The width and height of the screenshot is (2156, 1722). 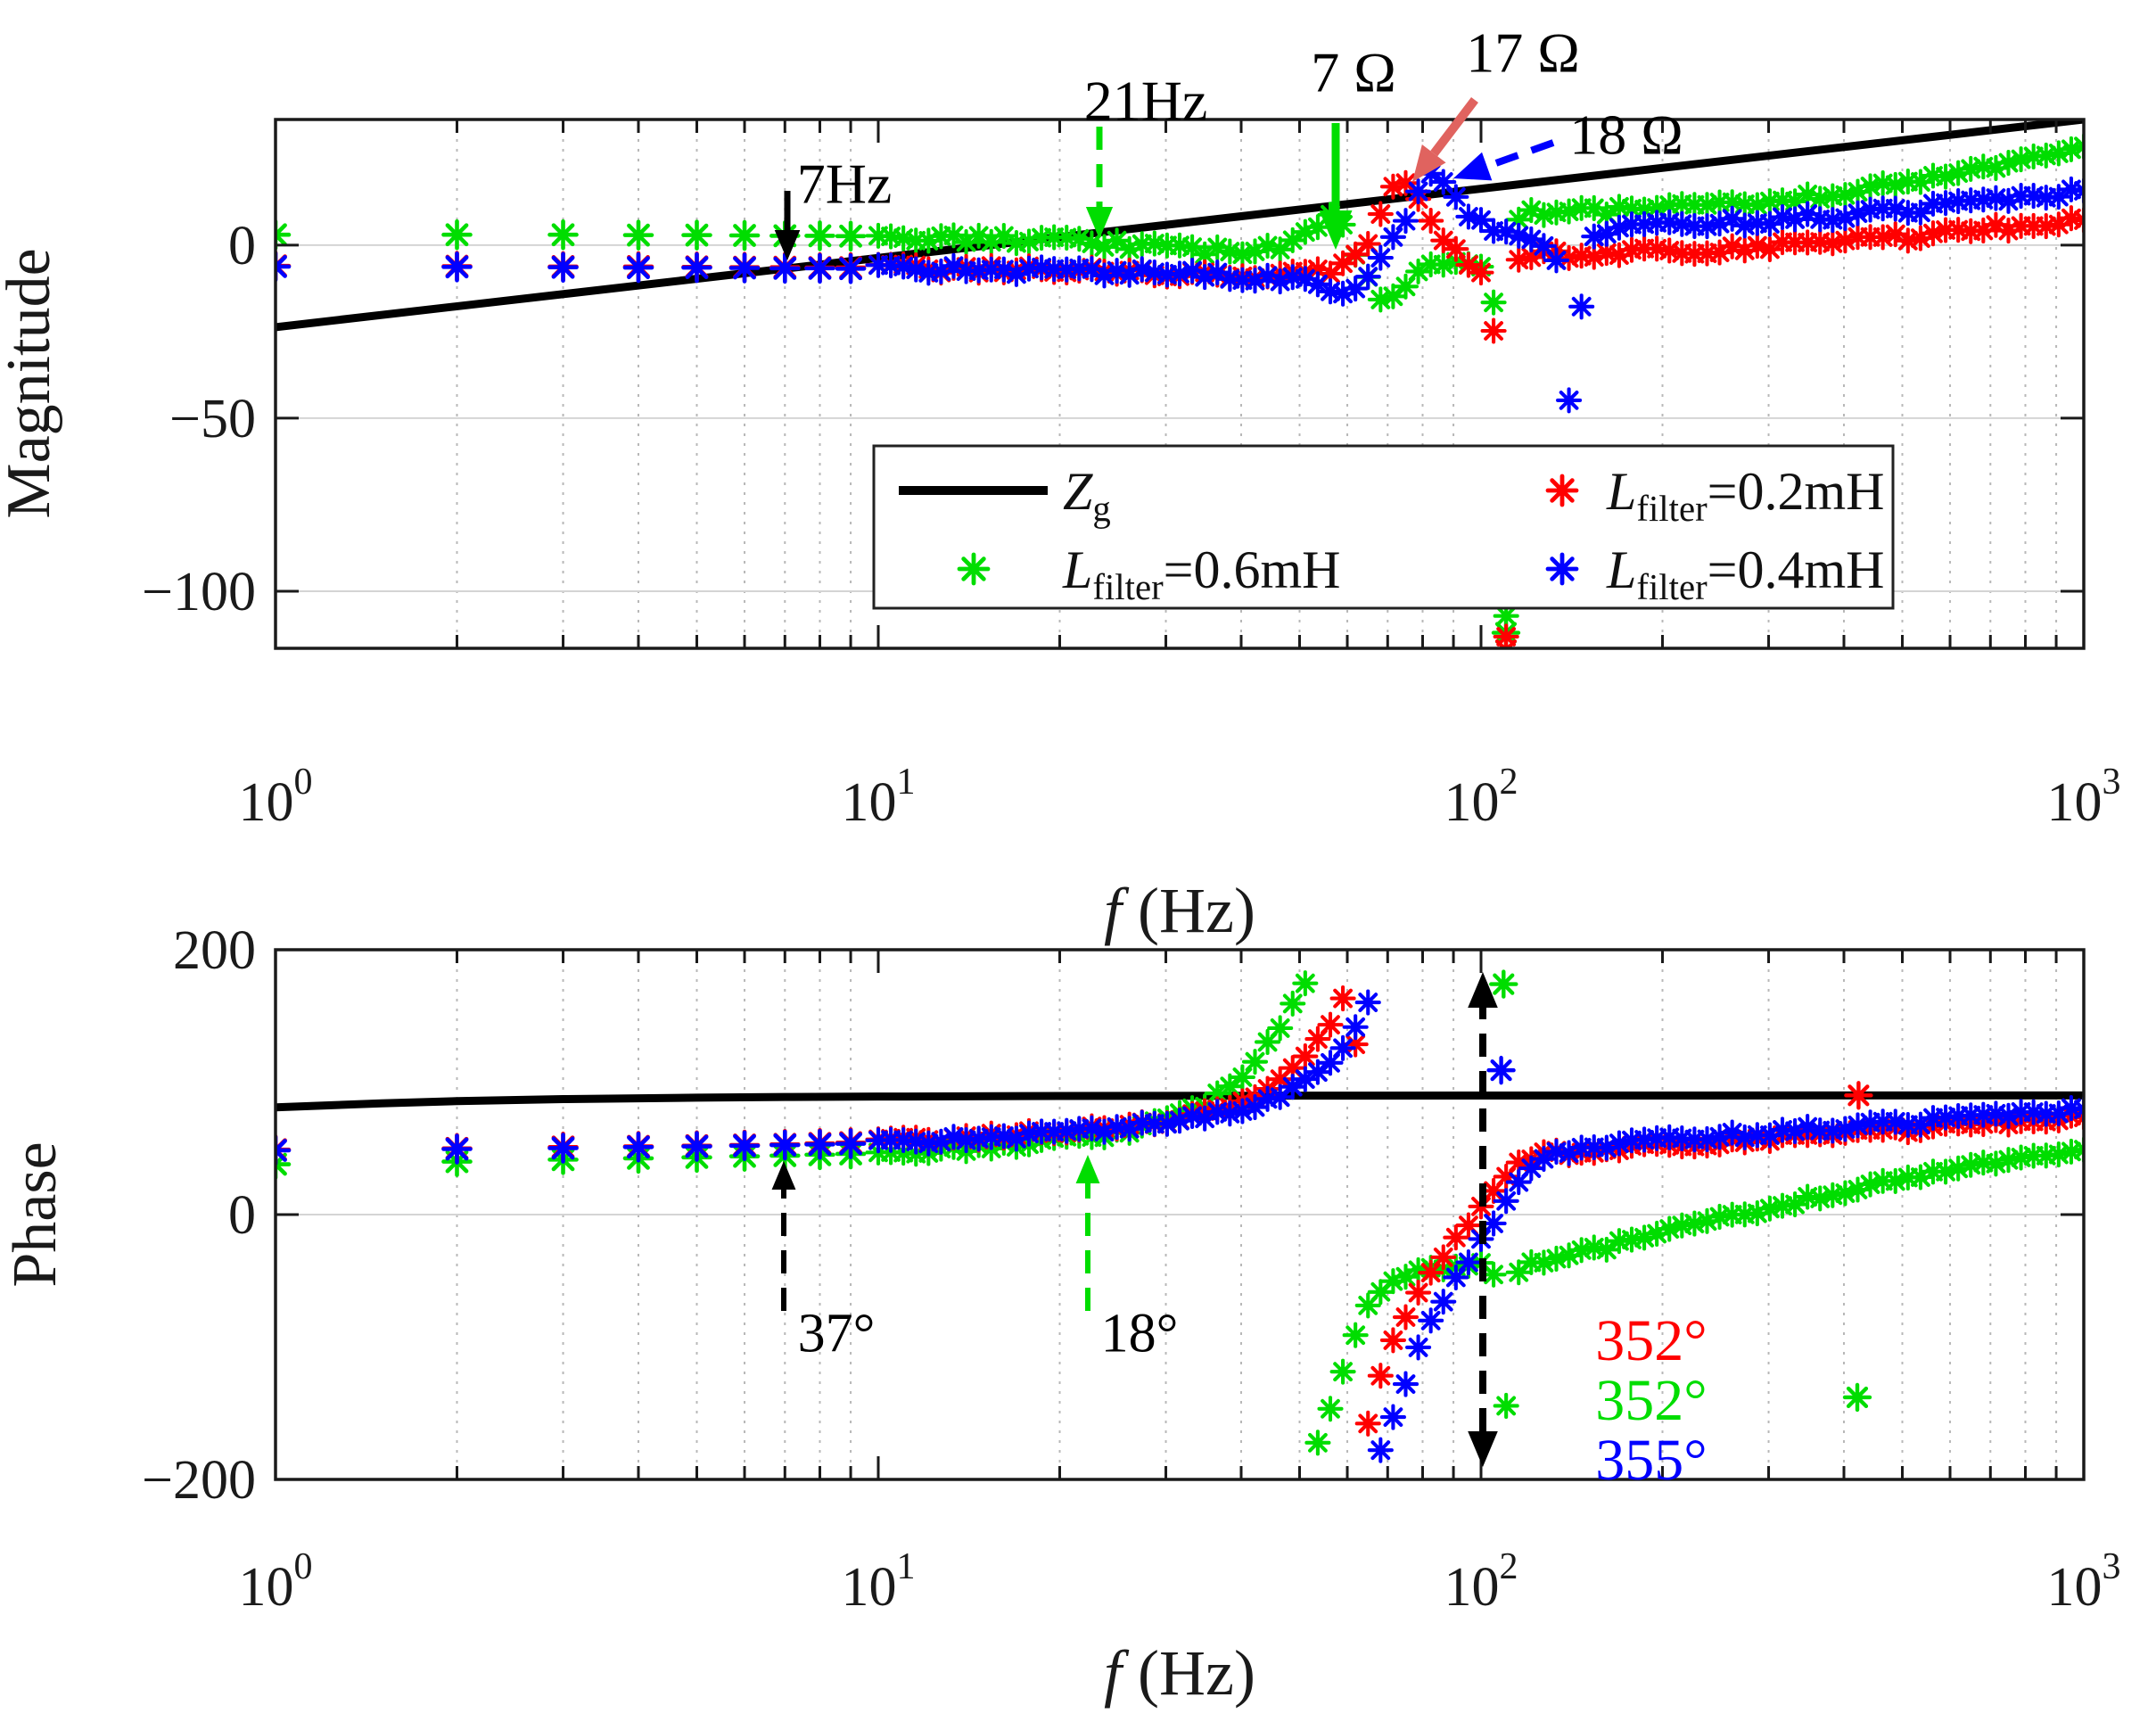 I want to click on magnitude-ylabel: Magnitude, so click(x=32, y=383).